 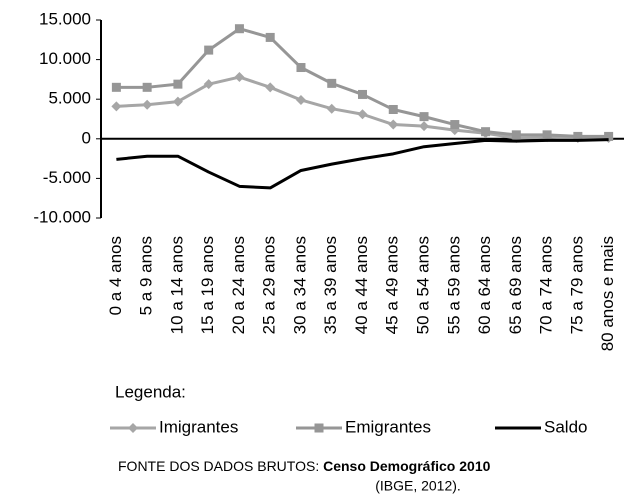 I want to click on x-tick-label: 45 a 49 anos, so click(x=392, y=285).